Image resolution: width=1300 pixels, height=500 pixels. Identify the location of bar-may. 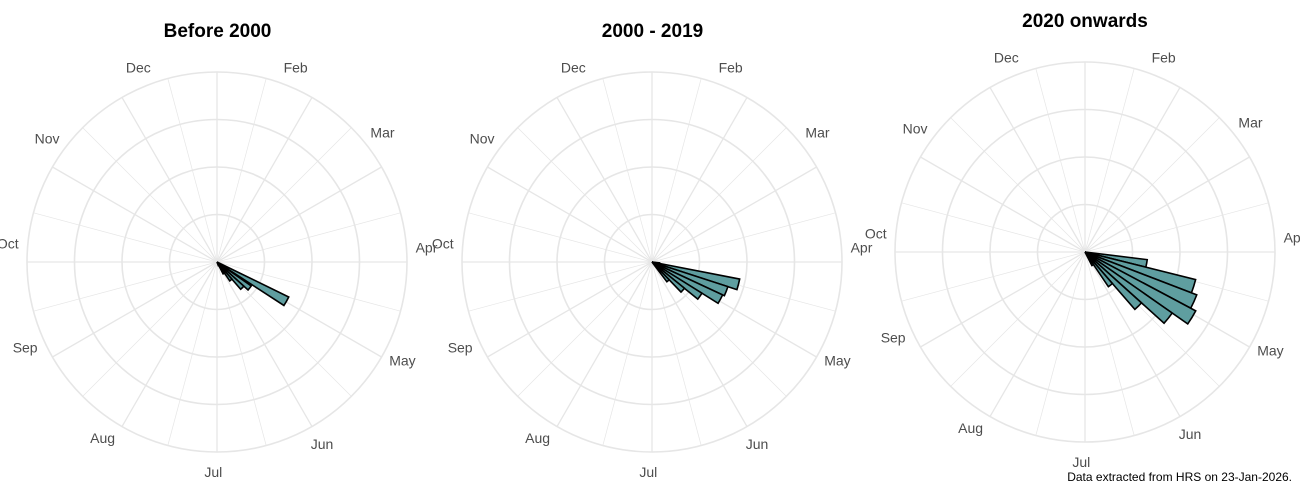
(253, 284).